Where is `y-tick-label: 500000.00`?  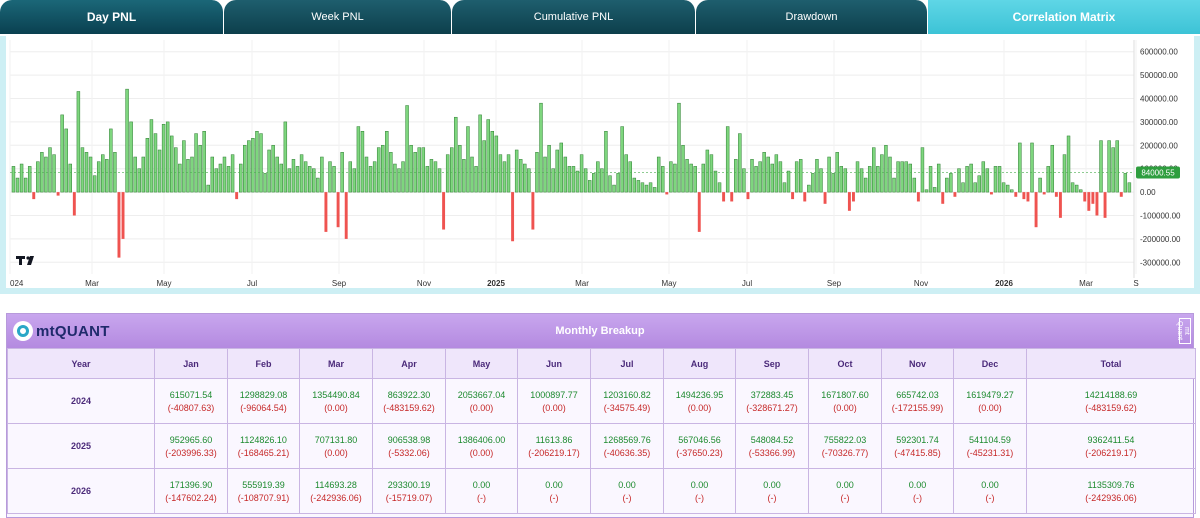 y-tick-label: 500000.00 is located at coordinates (1159, 75).